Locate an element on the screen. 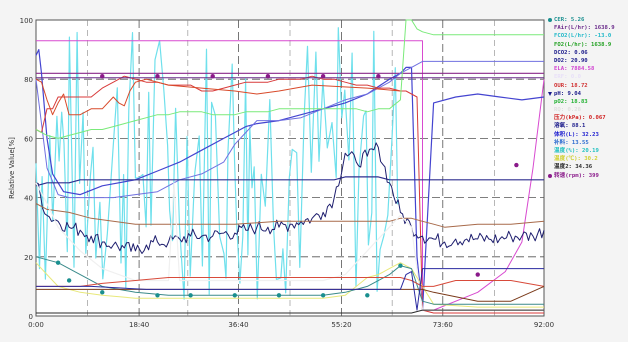  legend-label-3: FO2(L/hr): 1638.9 is located at coordinates (583, 44).